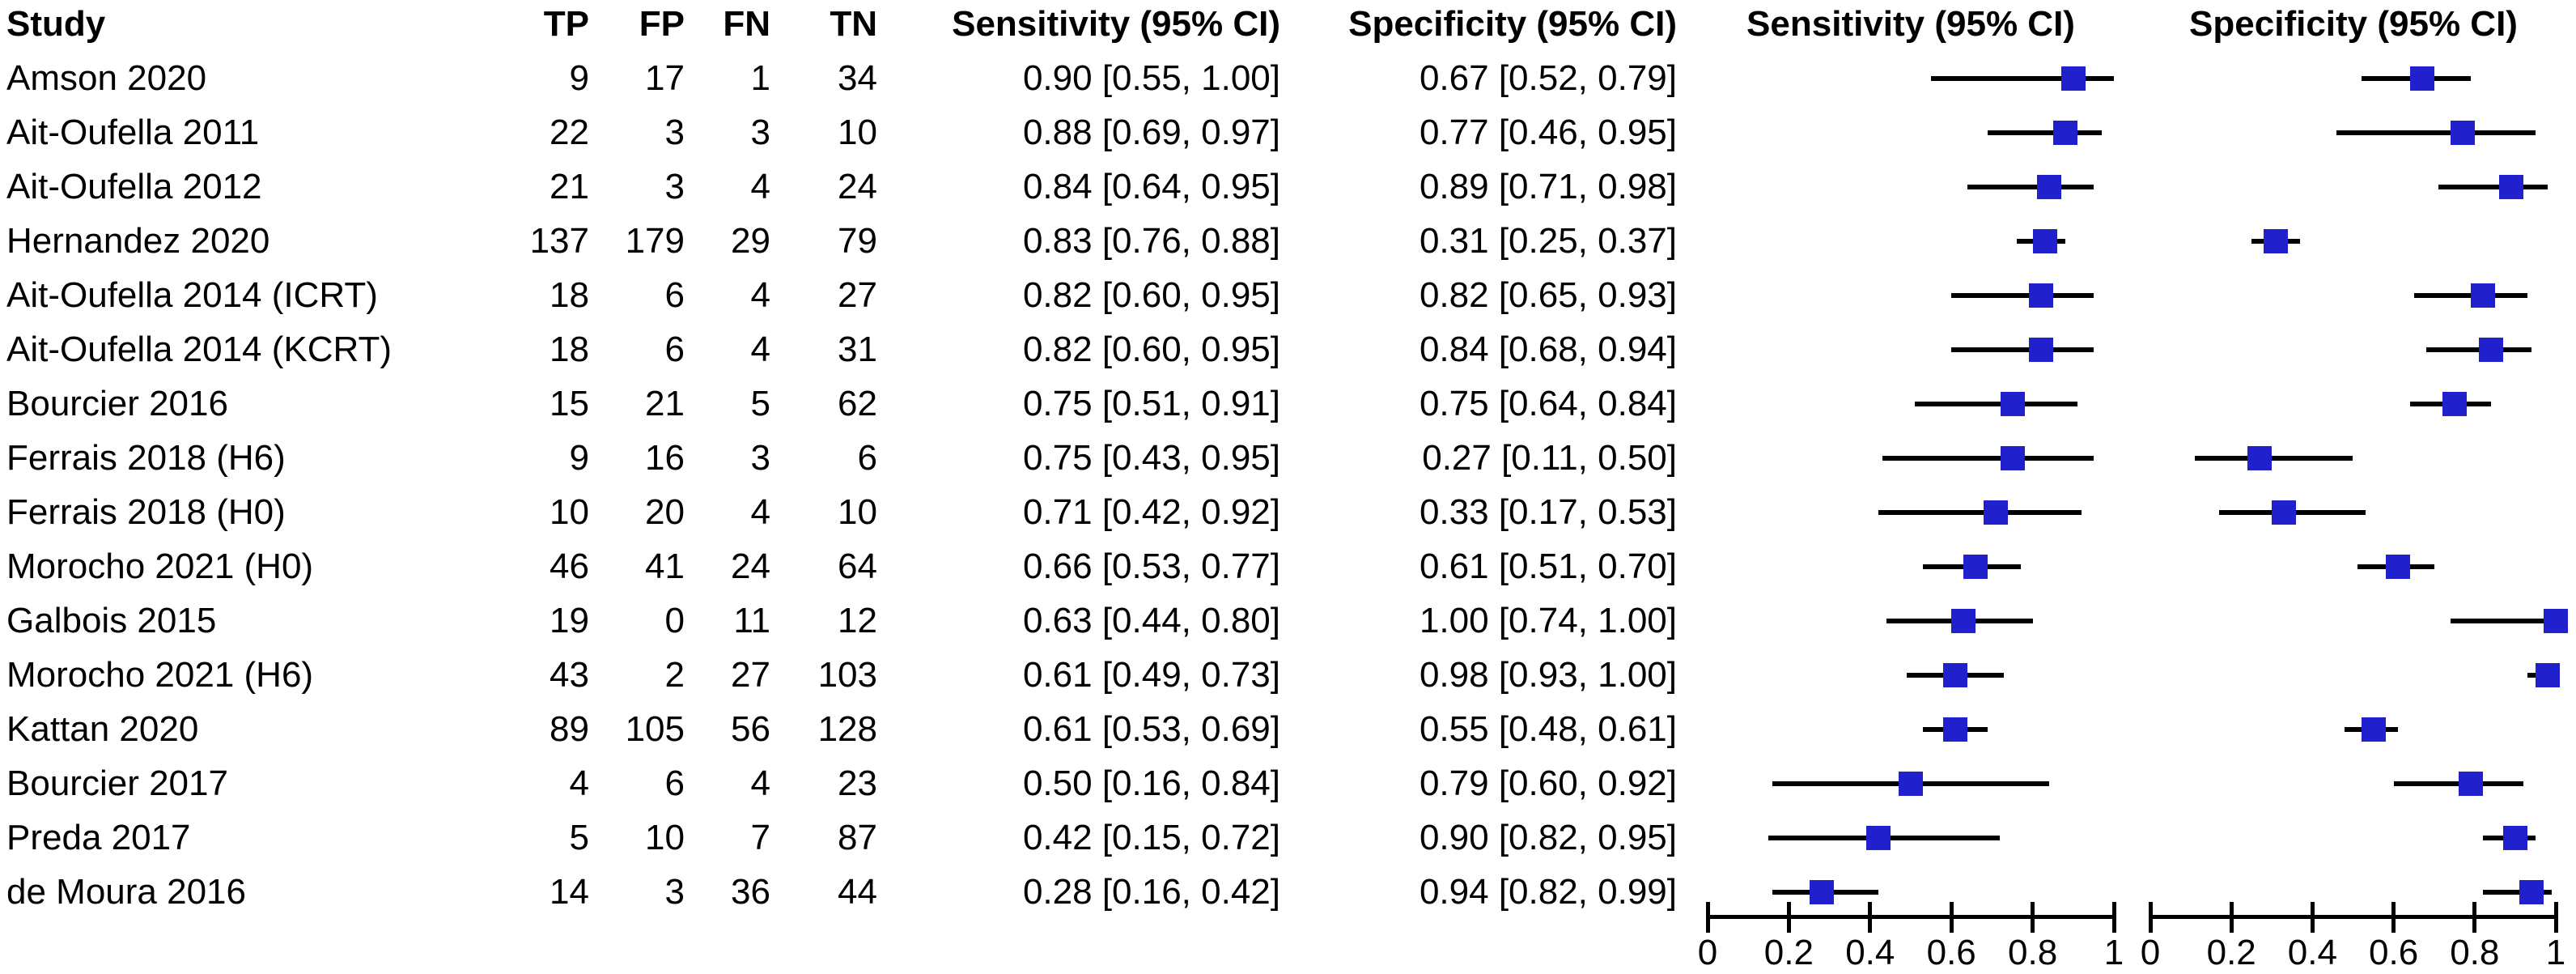  I want to click on axis-tick-label: 0.6, so click(1951, 952).